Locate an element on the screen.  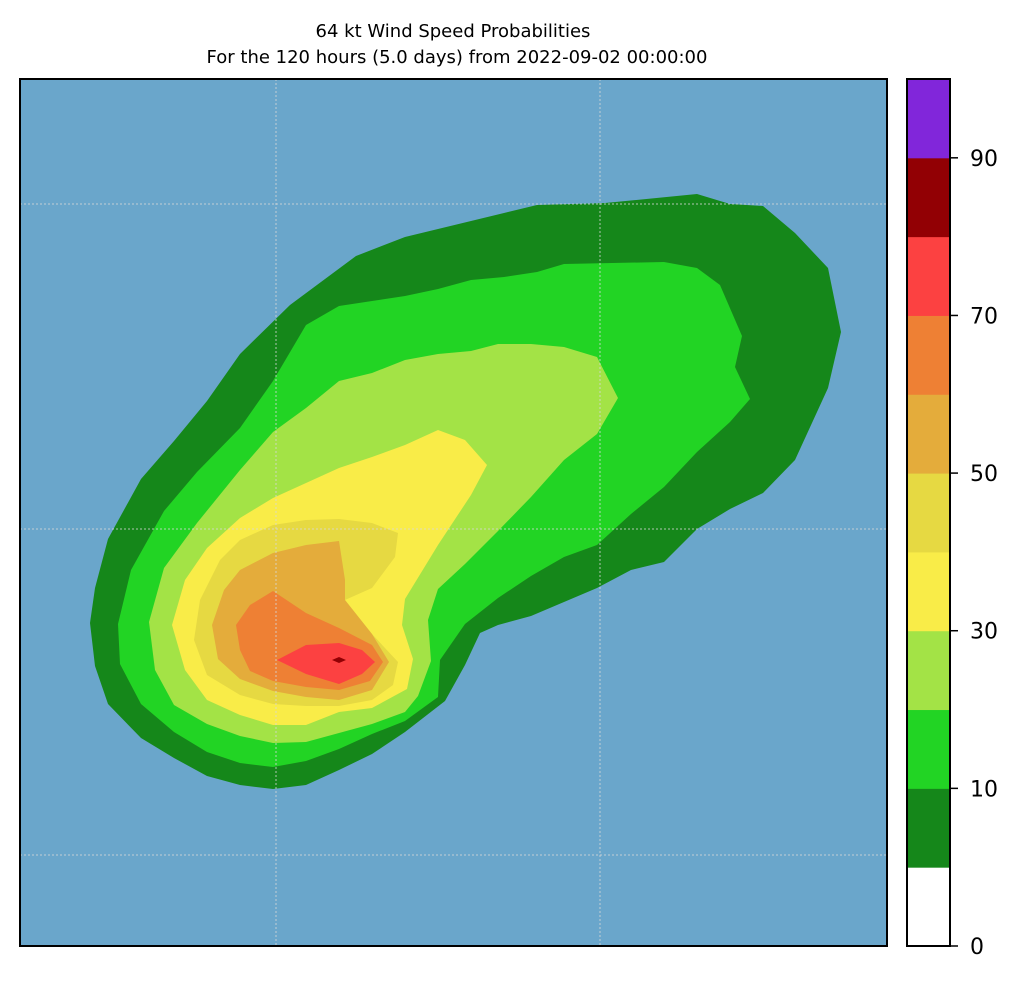
colorbar-tick-label: 70 is located at coordinates (984, 316).